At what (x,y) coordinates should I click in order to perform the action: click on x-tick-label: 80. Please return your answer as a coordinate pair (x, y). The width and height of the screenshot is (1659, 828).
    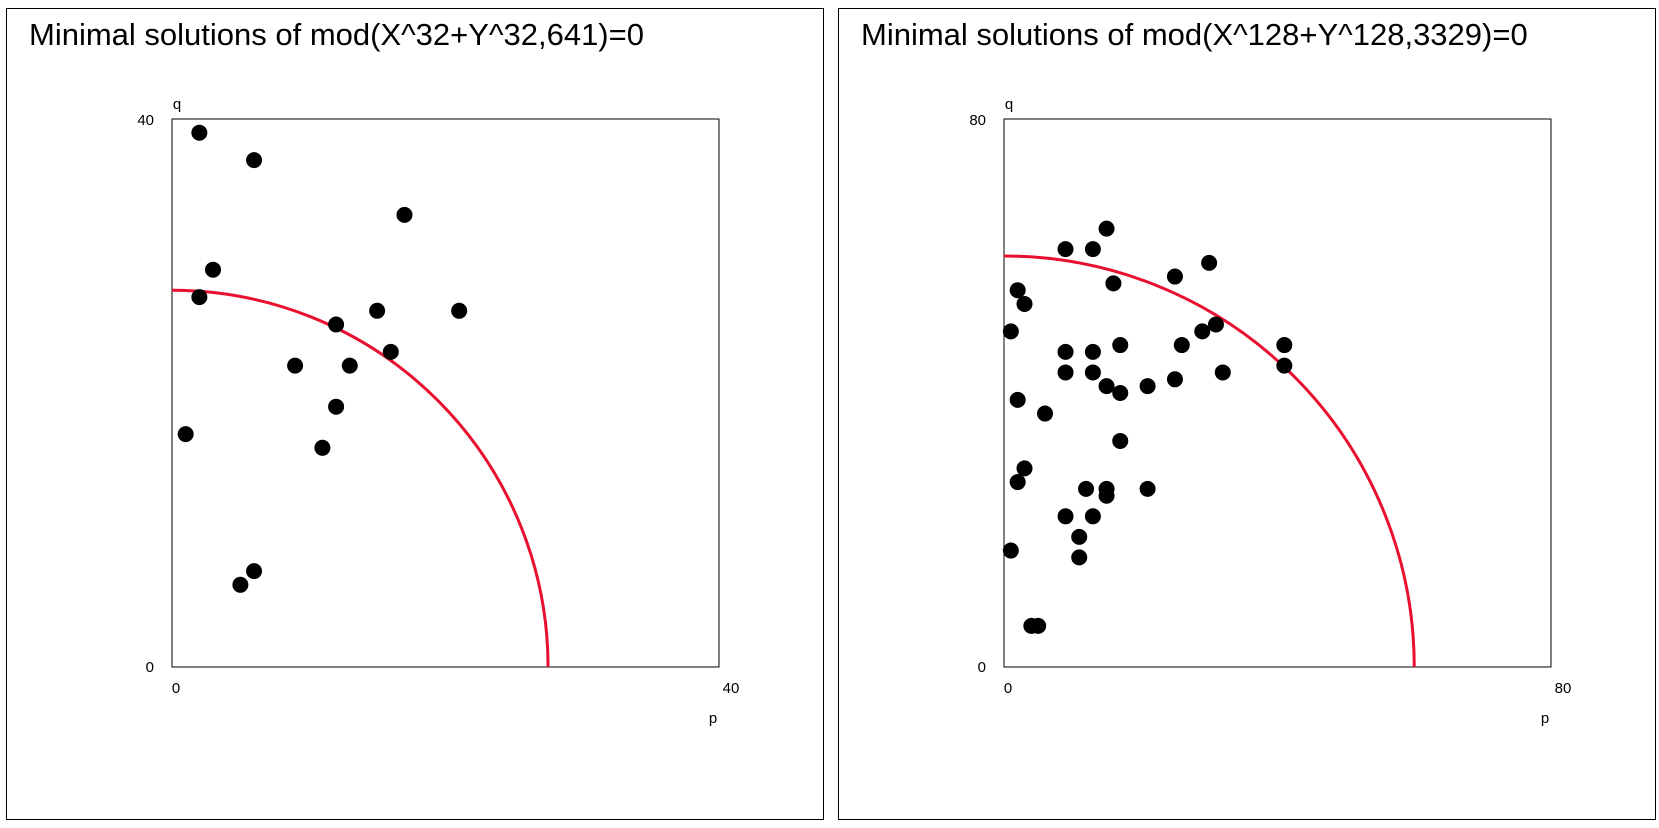
    Looking at the image, I should click on (1563, 688).